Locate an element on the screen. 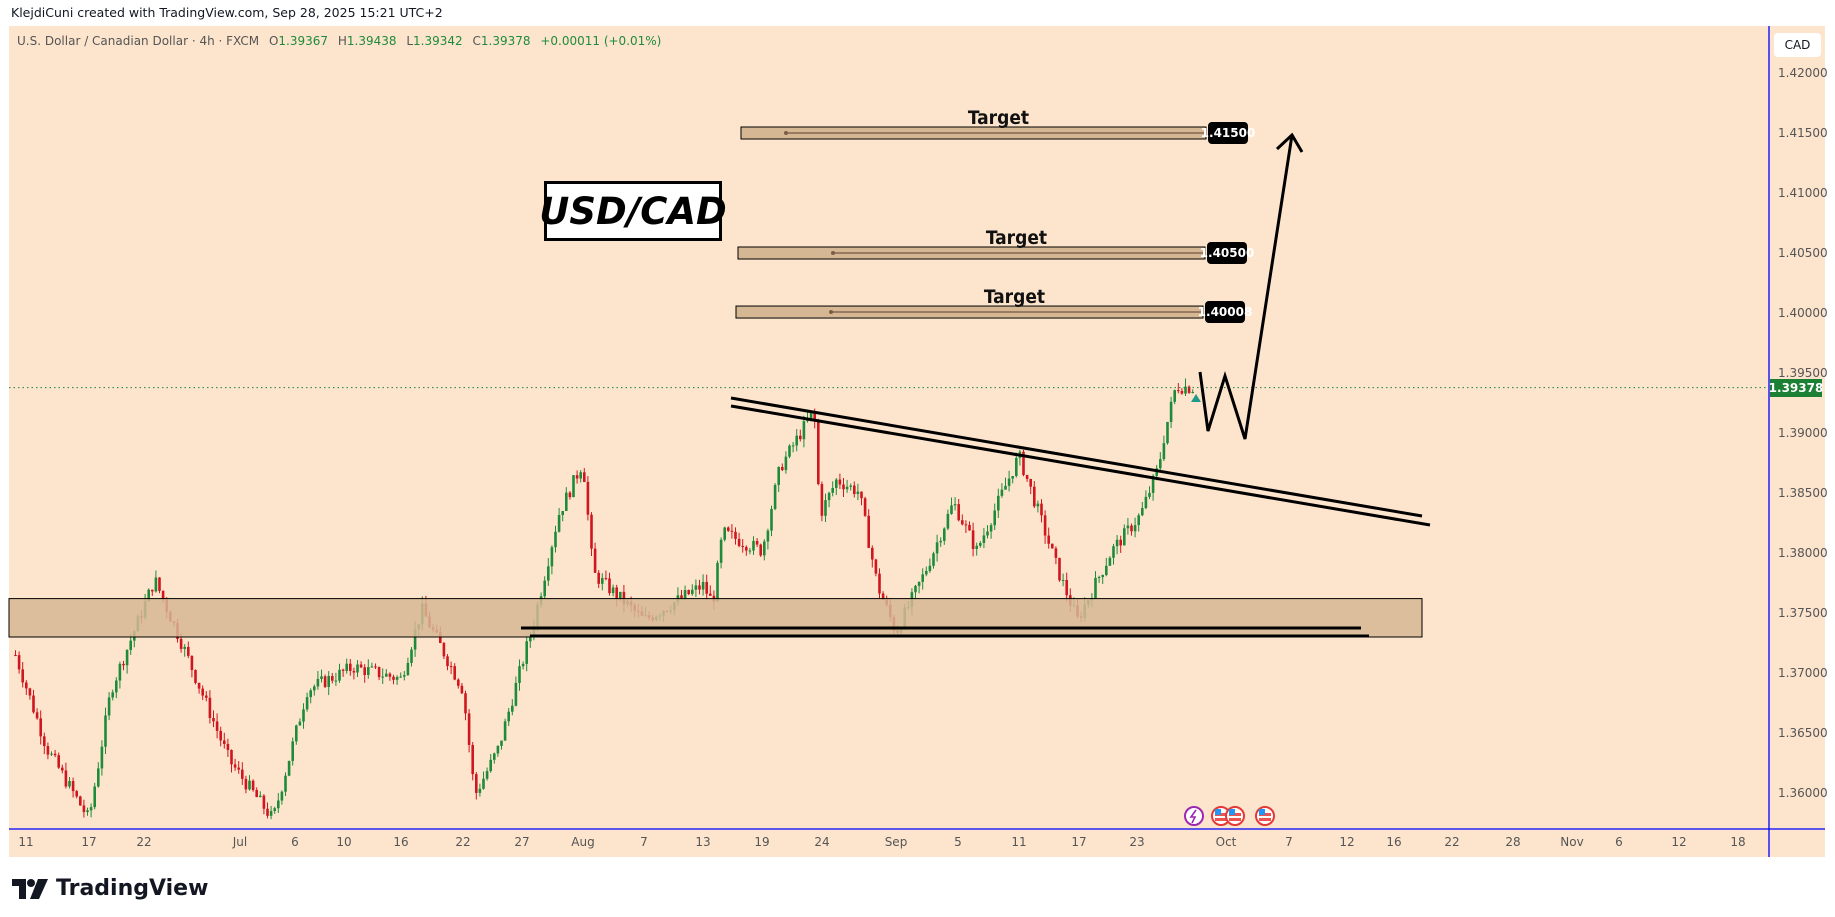 This screenshot has height=917, width=1835. price-tick-label: 1.36000 is located at coordinates (1803, 793).